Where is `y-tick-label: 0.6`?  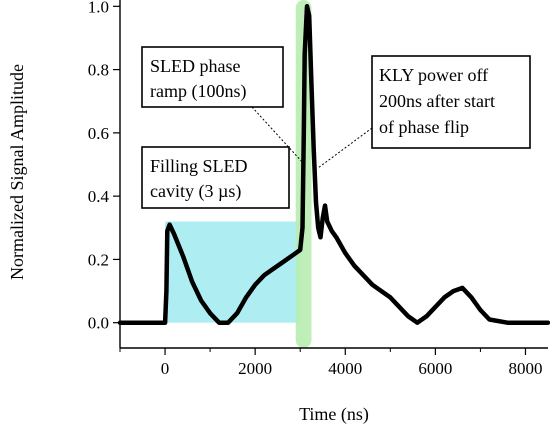 y-tick-label: 0.6 is located at coordinates (98, 133).